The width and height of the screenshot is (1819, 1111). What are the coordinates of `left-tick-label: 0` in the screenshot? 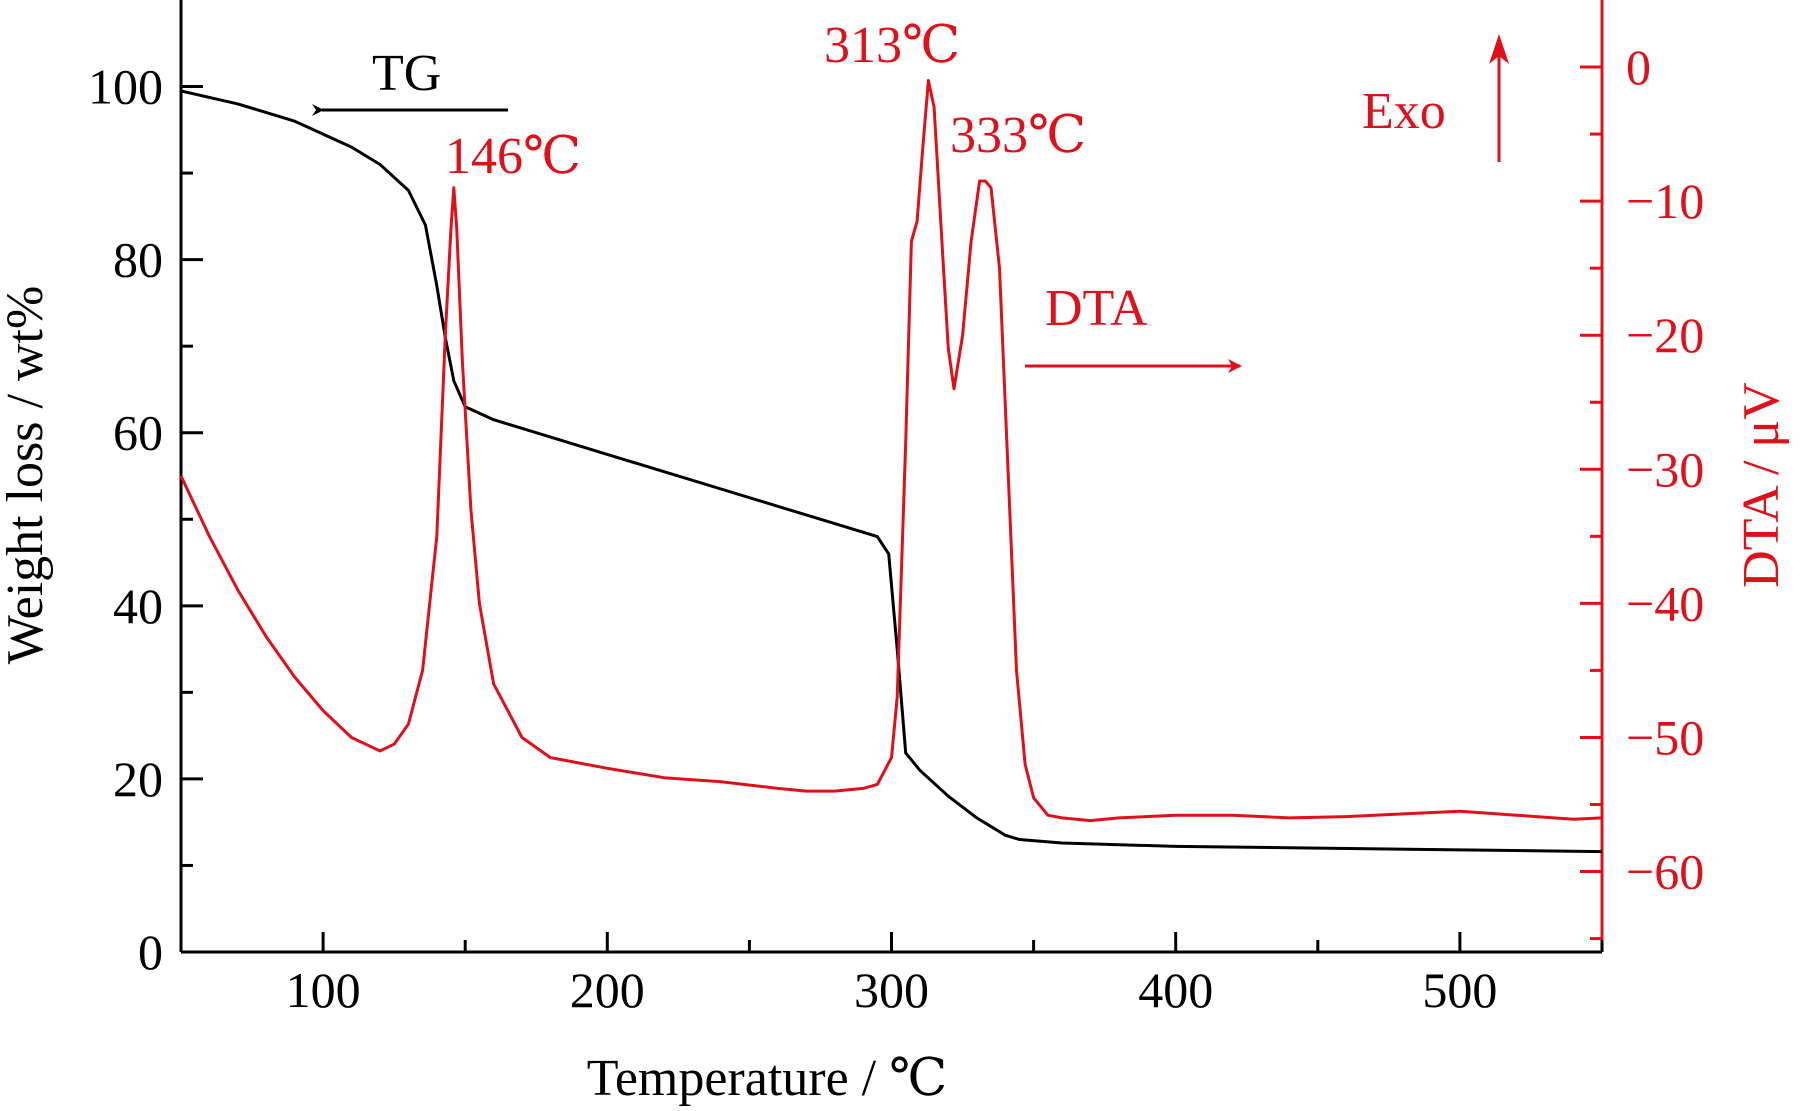 It's located at (150, 952).